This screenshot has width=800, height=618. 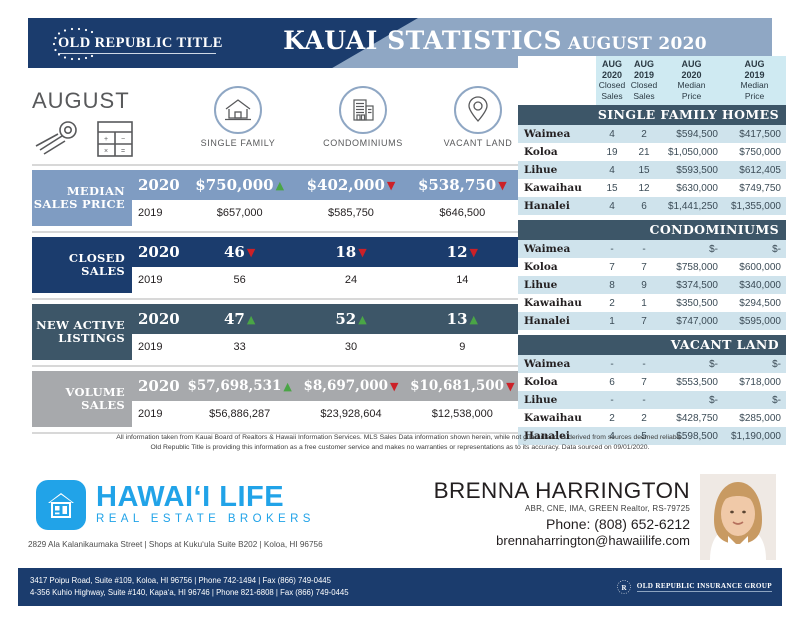 I want to click on section-header-condominiums: CONDOMINIUMS, so click(x=652, y=230).